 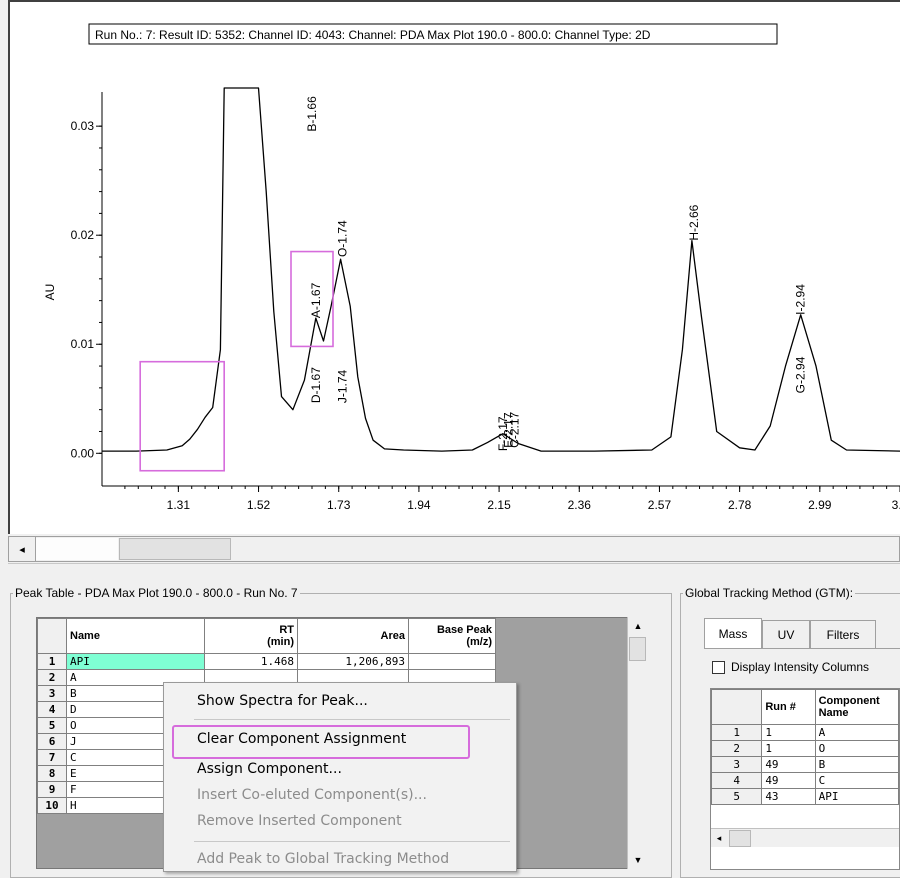 I want to click on peak-label: I-2.94, so click(x=801, y=299).